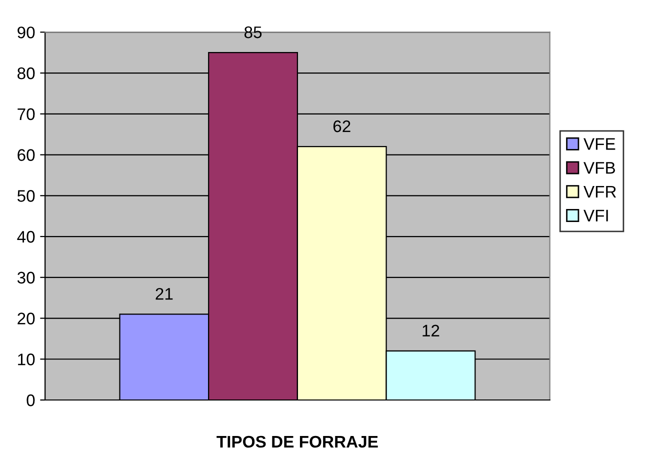 The image size is (653, 453). I want to click on y-tick-label: 0, so click(30, 400).